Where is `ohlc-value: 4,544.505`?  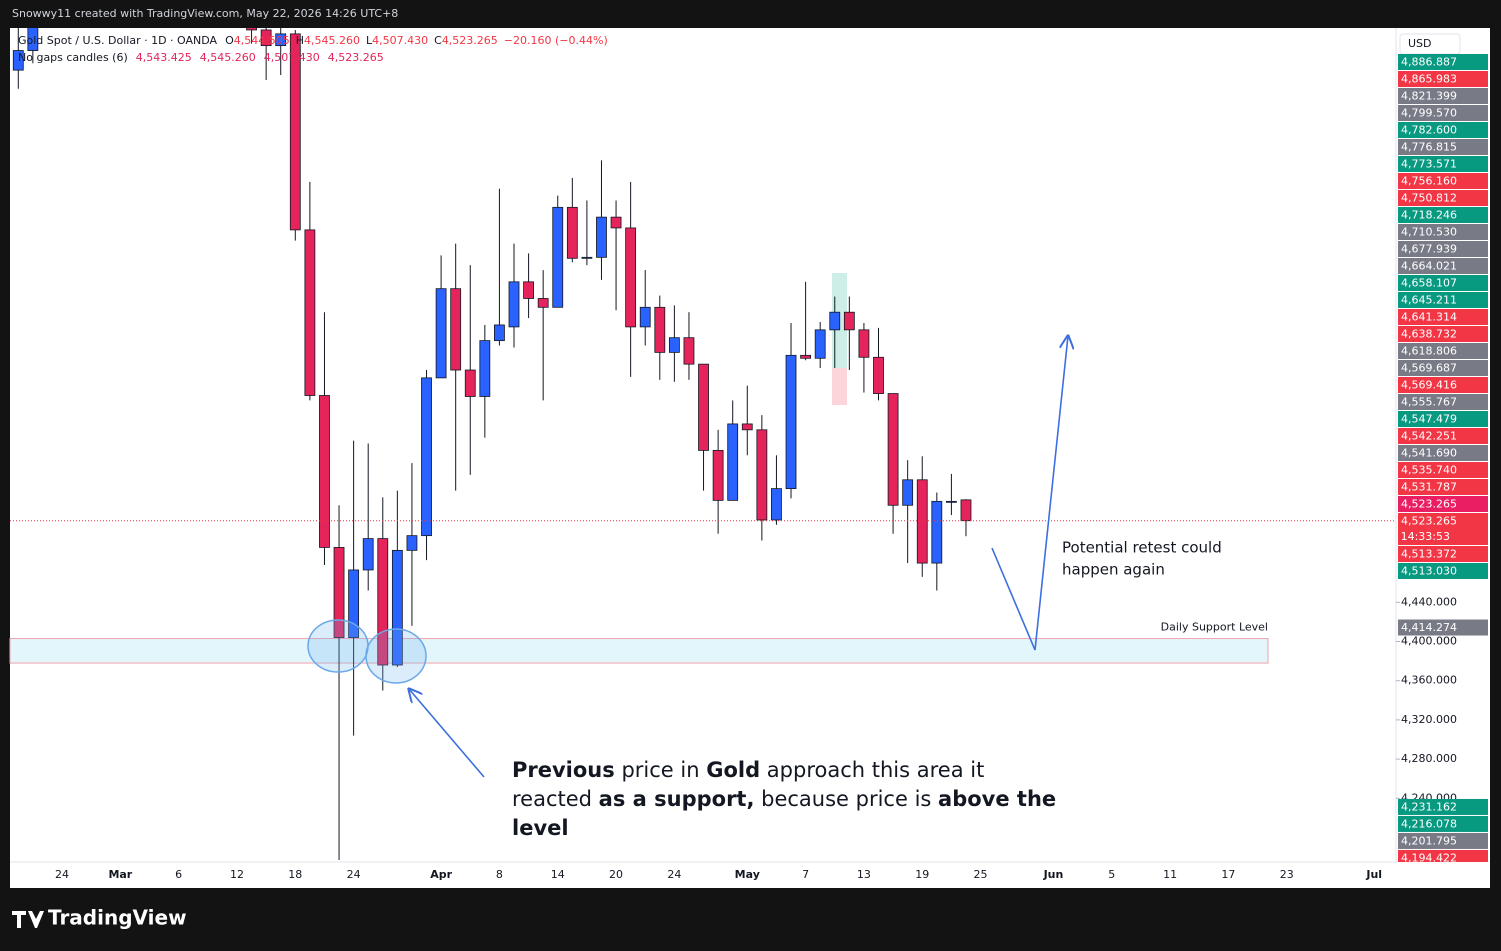 ohlc-value: 4,544.505 is located at coordinates (262, 40).